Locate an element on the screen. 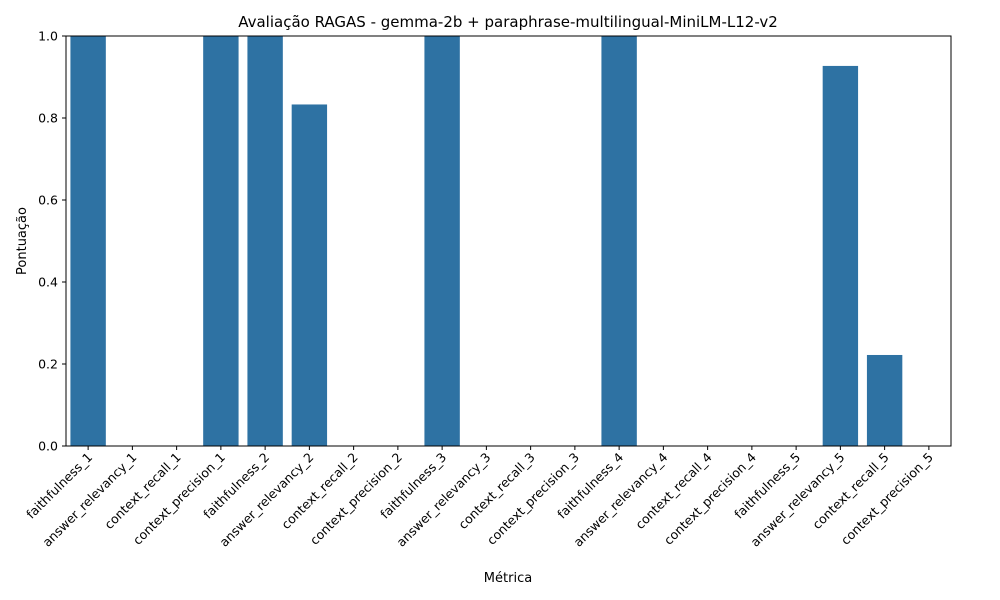 The image size is (1000, 600). x-tick-label: context_recall_4 is located at coordinates (673, 490).